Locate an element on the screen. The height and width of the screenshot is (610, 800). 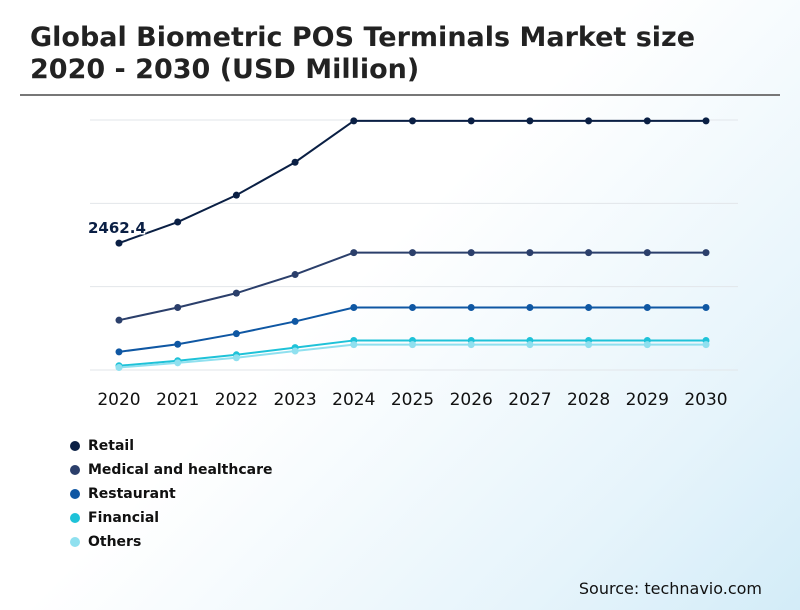
x-tick-label: 2026 is located at coordinates (471, 400).